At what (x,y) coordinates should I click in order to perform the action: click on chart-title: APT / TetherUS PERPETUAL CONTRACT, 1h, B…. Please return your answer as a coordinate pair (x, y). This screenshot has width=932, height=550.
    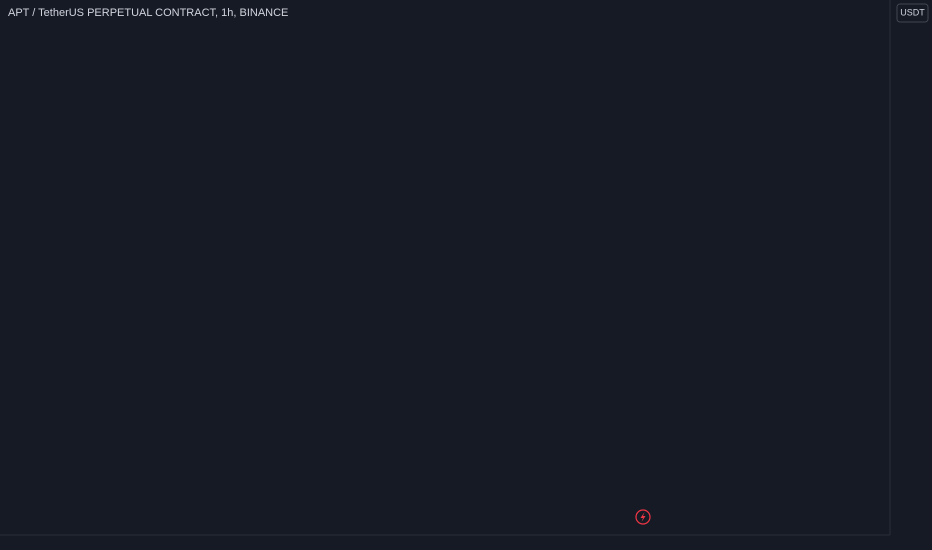
    Looking at the image, I should click on (148, 13).